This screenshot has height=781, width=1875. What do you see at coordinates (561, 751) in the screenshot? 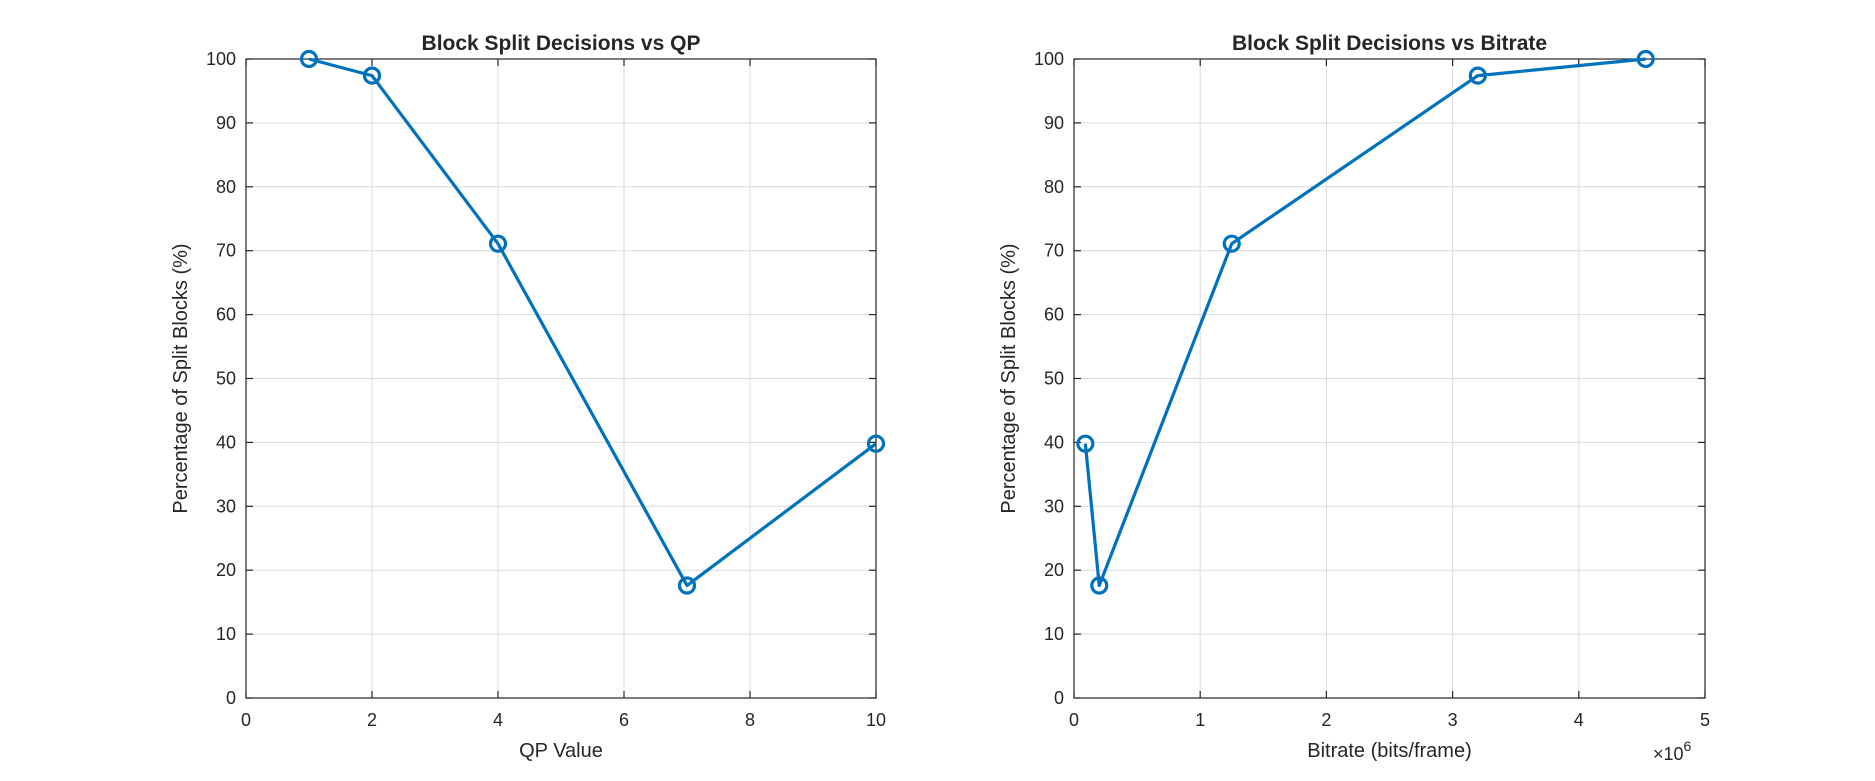
I see `chart-0-x-axis-label: QP Value` at bounding box center [561, 751].